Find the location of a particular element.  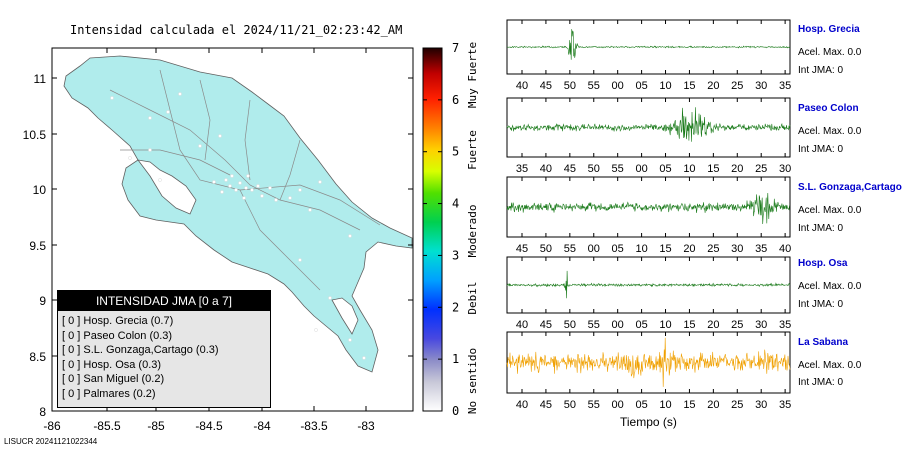

y-tick-label: 8 is located at coordinates (42, 412).